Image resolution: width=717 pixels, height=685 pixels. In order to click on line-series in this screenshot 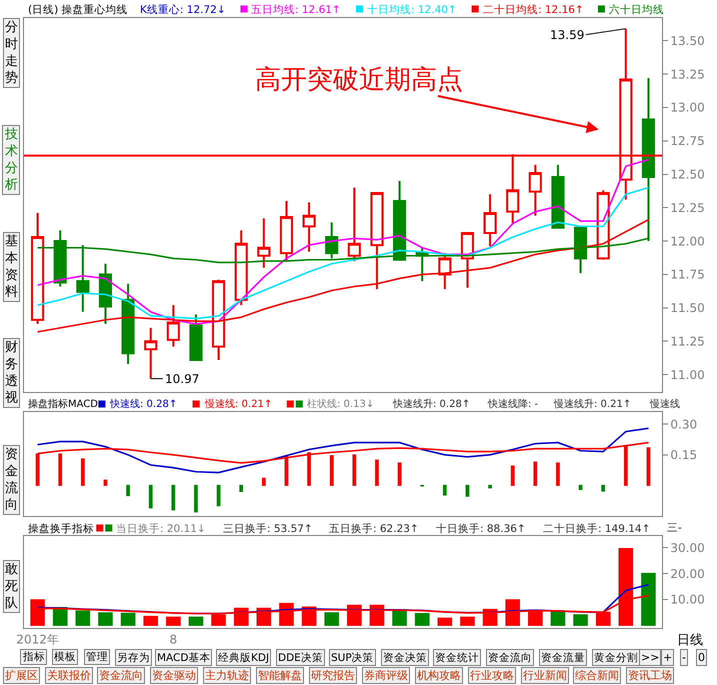, I will do `click(343, 451)`.